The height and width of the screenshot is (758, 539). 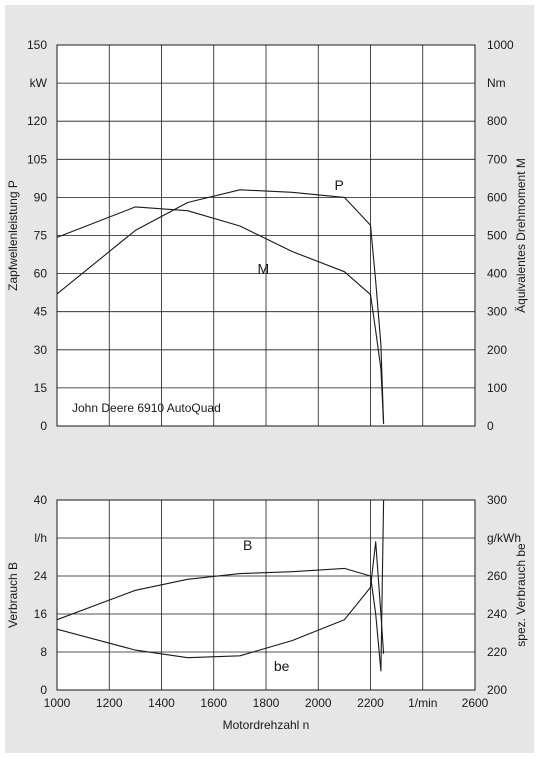 I want to click on y-left-unit: kW, so click(x=39, y=83).